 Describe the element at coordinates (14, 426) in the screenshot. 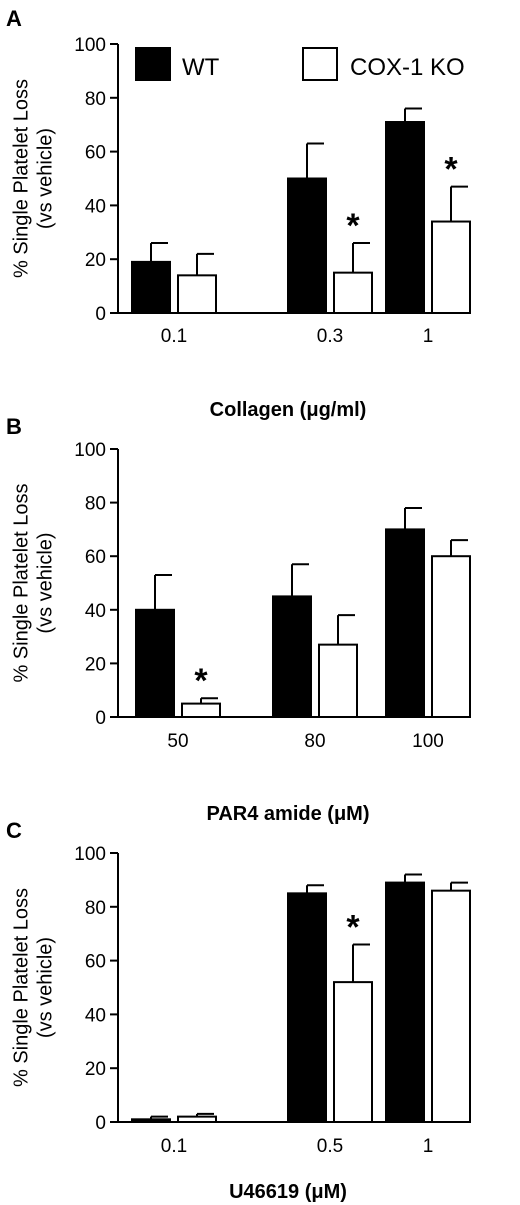

I see `panel-label: B` at that location.